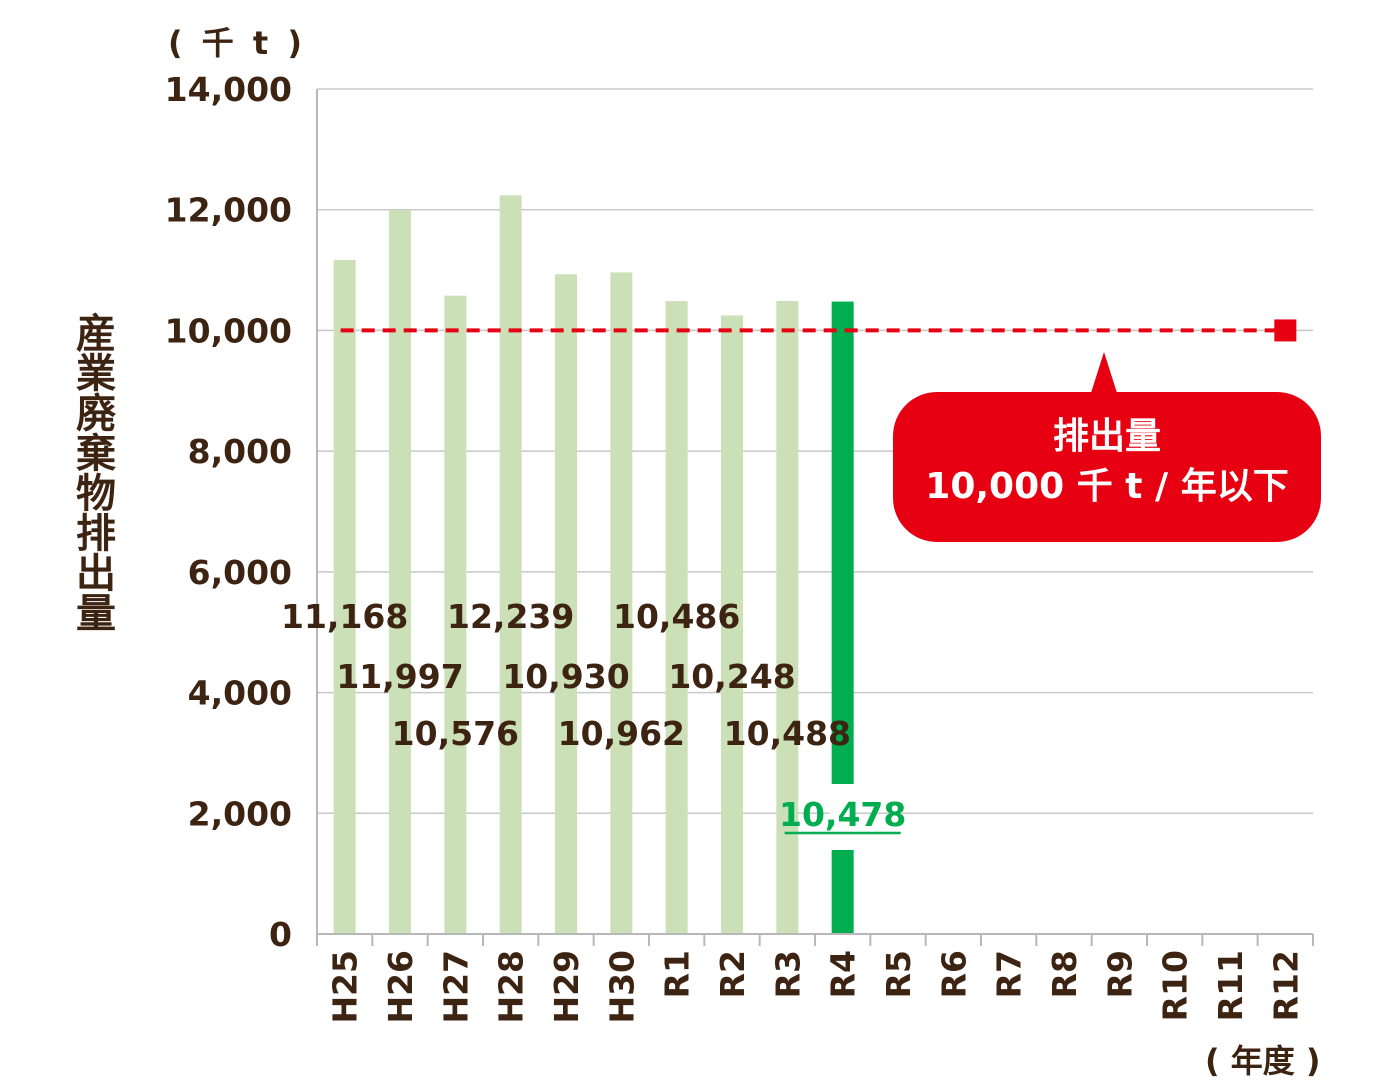 The width and height of the screenshot is (1390, 1082). What do you see at coordinates (1064, 974) in the screenshot?
I see `x-tick-label: R8` at bounding box center [1064, 974].